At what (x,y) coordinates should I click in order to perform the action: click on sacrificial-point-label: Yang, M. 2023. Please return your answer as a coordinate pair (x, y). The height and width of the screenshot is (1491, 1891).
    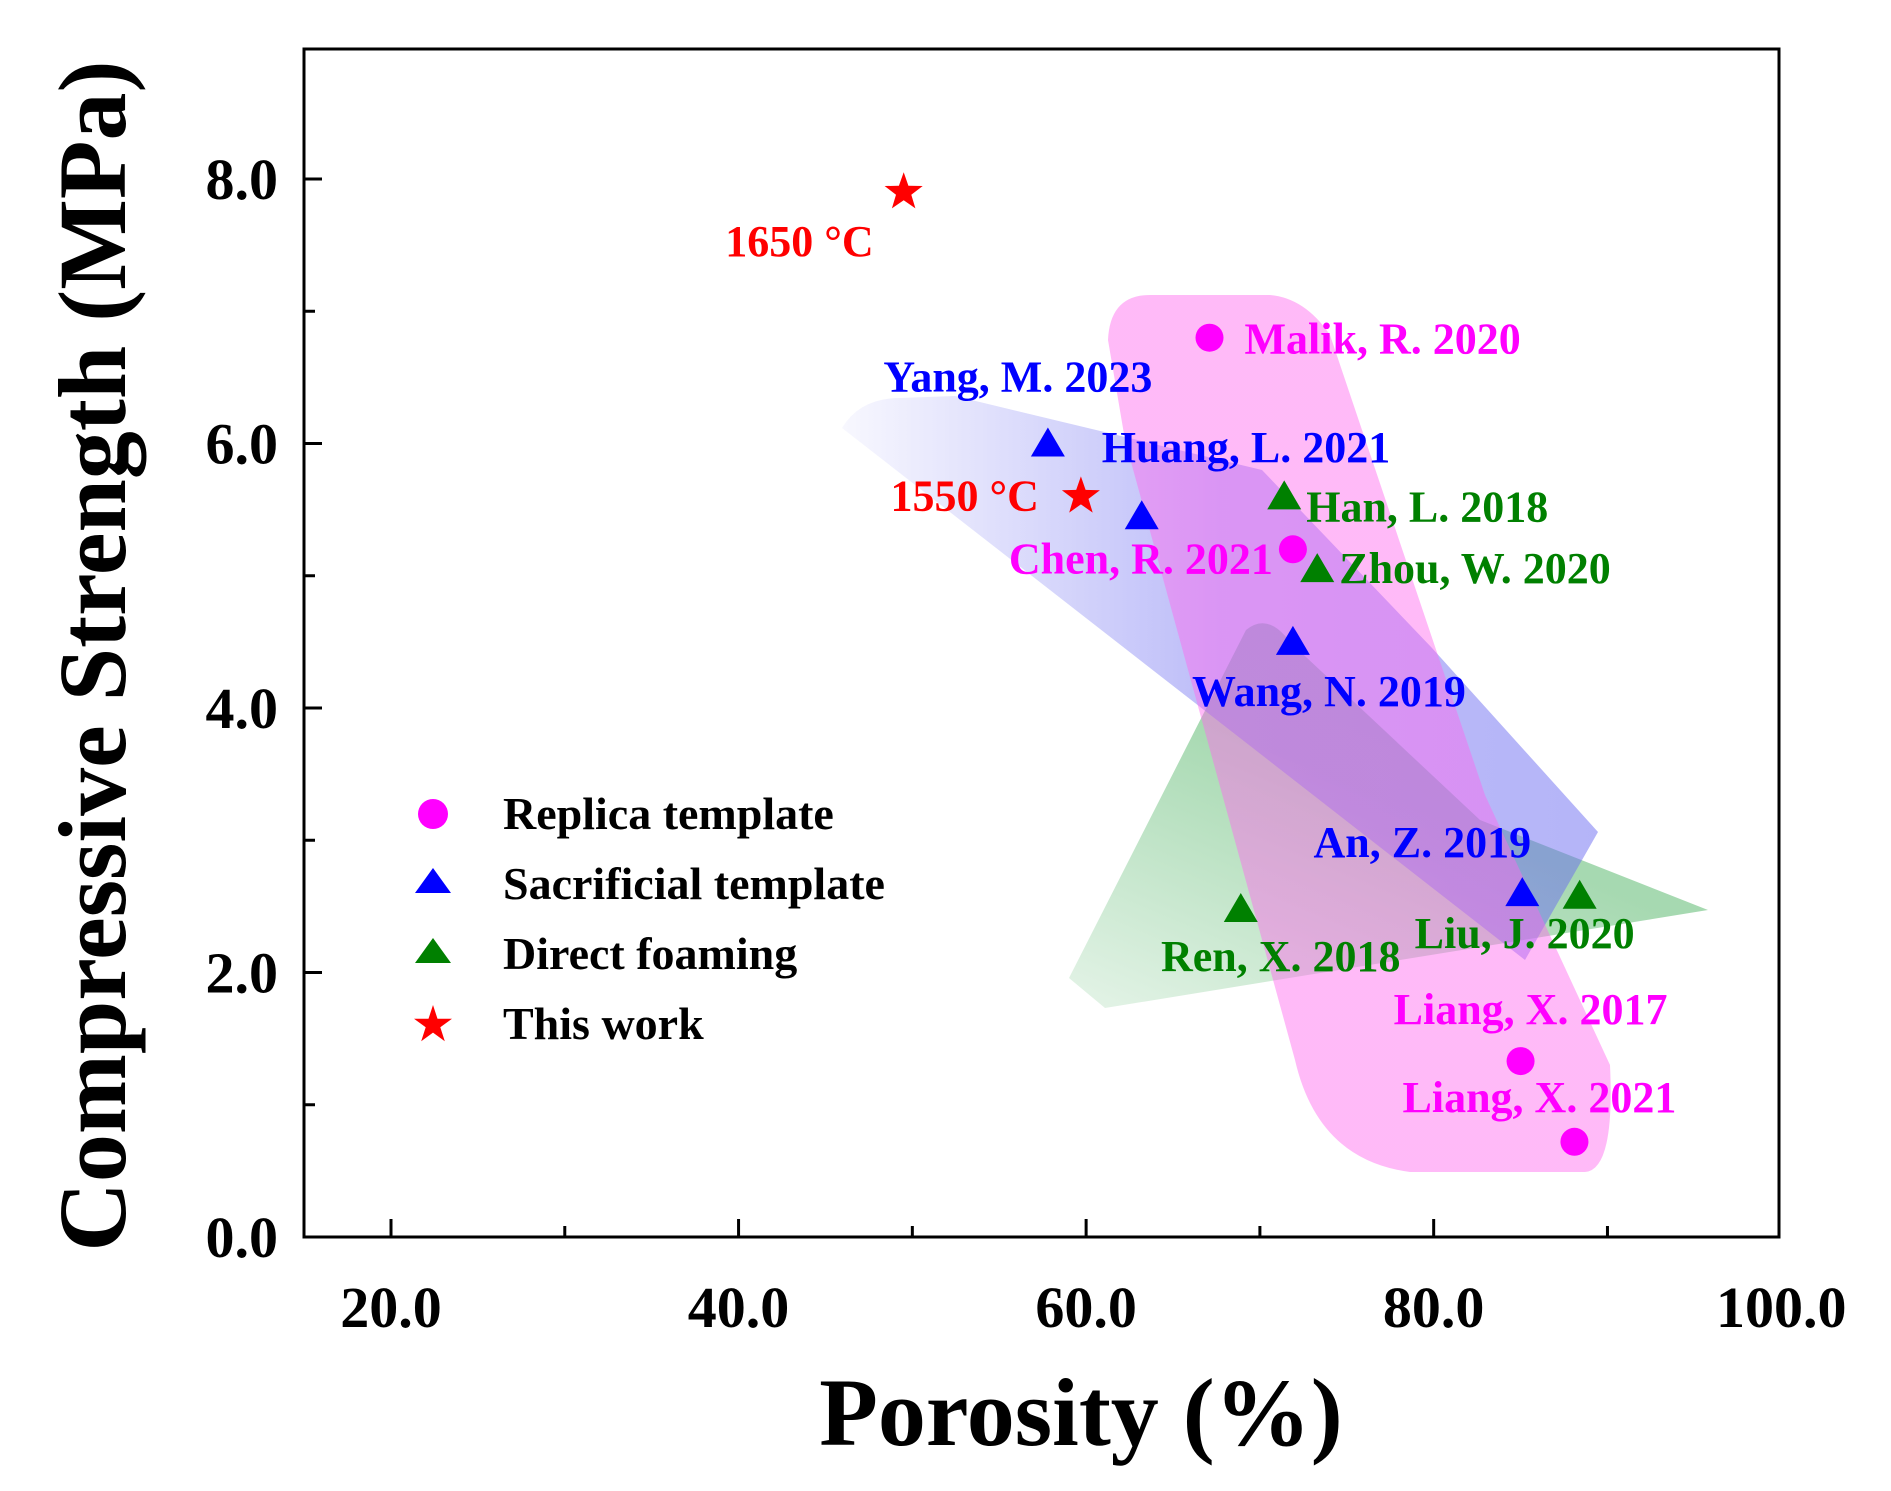
    Looking at the image, I should click on (1017, 377).